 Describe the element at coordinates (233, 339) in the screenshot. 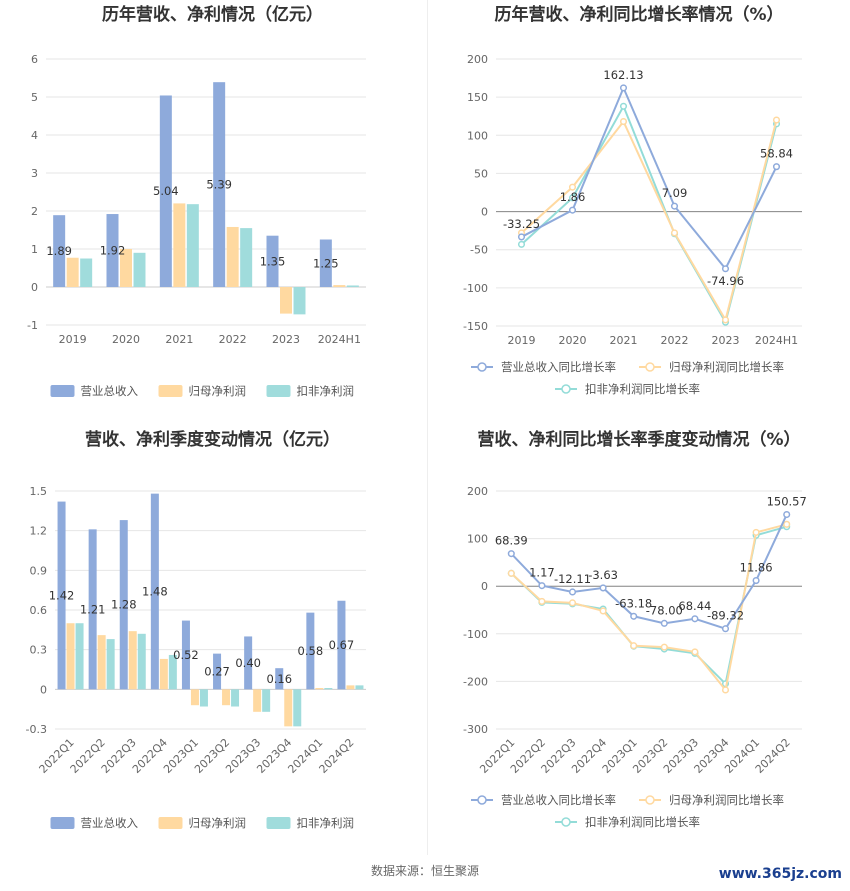

I see `x-tick-label: 2022` at that location.